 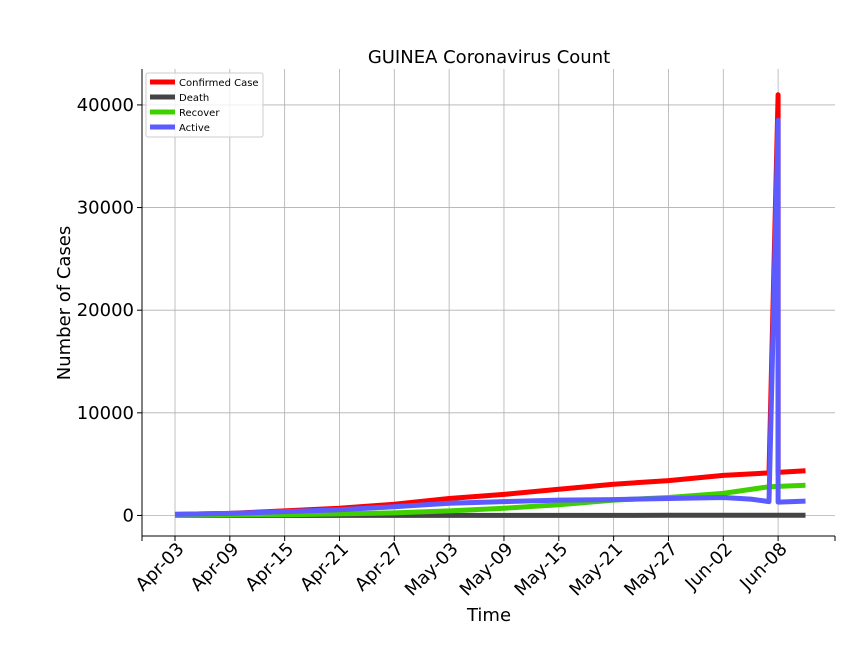 I want to click on x-tick-label: May-15, so click(x=542, y=570).